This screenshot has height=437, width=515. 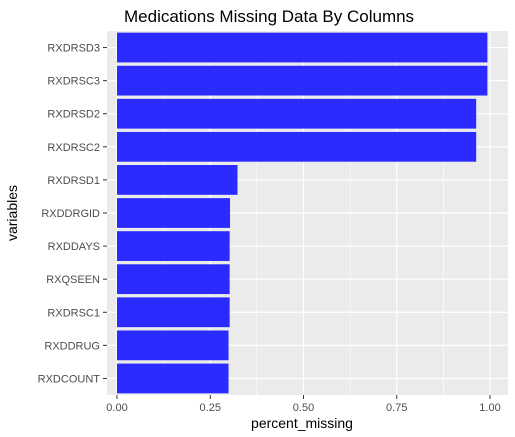 I want to click on y-tick-label: RXDRSD3, so click(x=73, y=49).